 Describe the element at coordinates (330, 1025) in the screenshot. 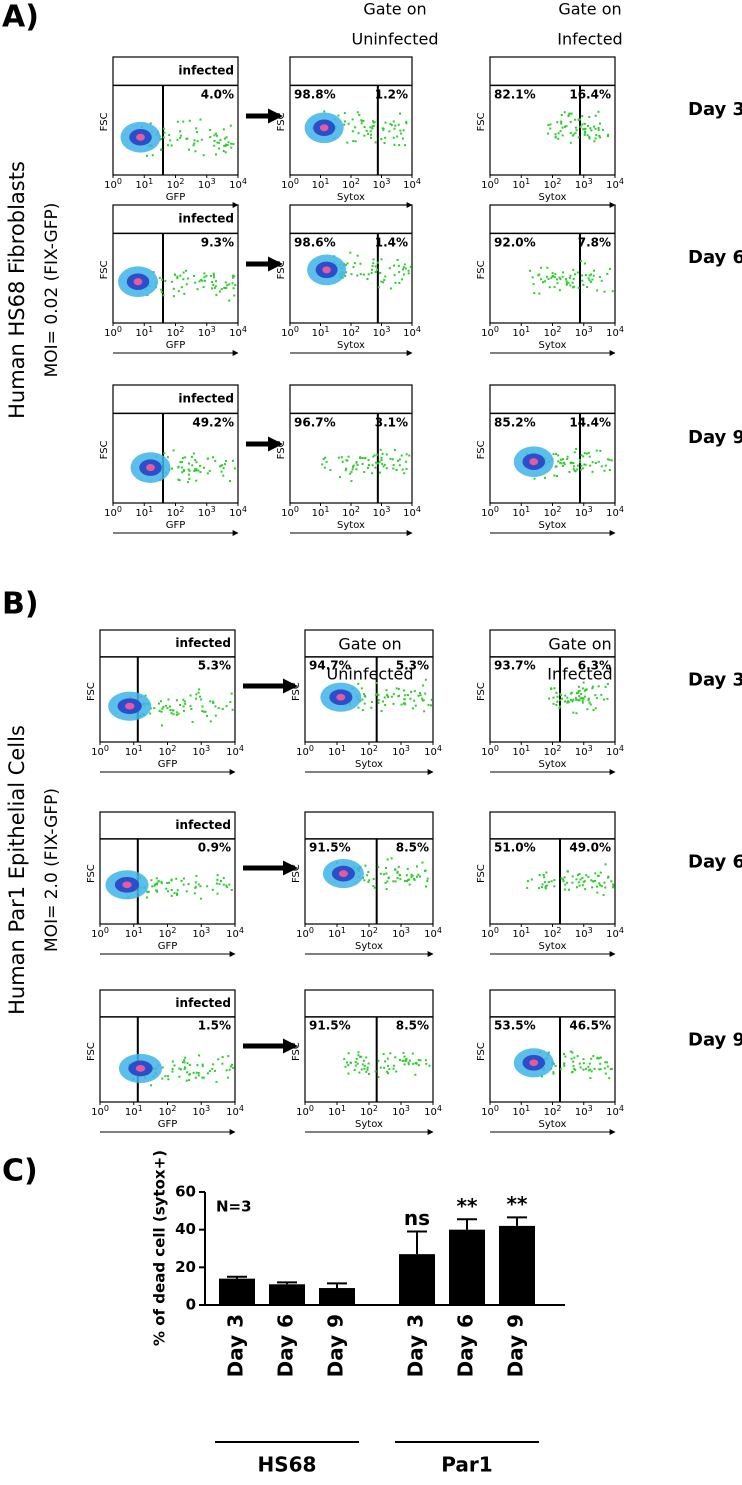

I see `percent-label: 91.5%` at that location.